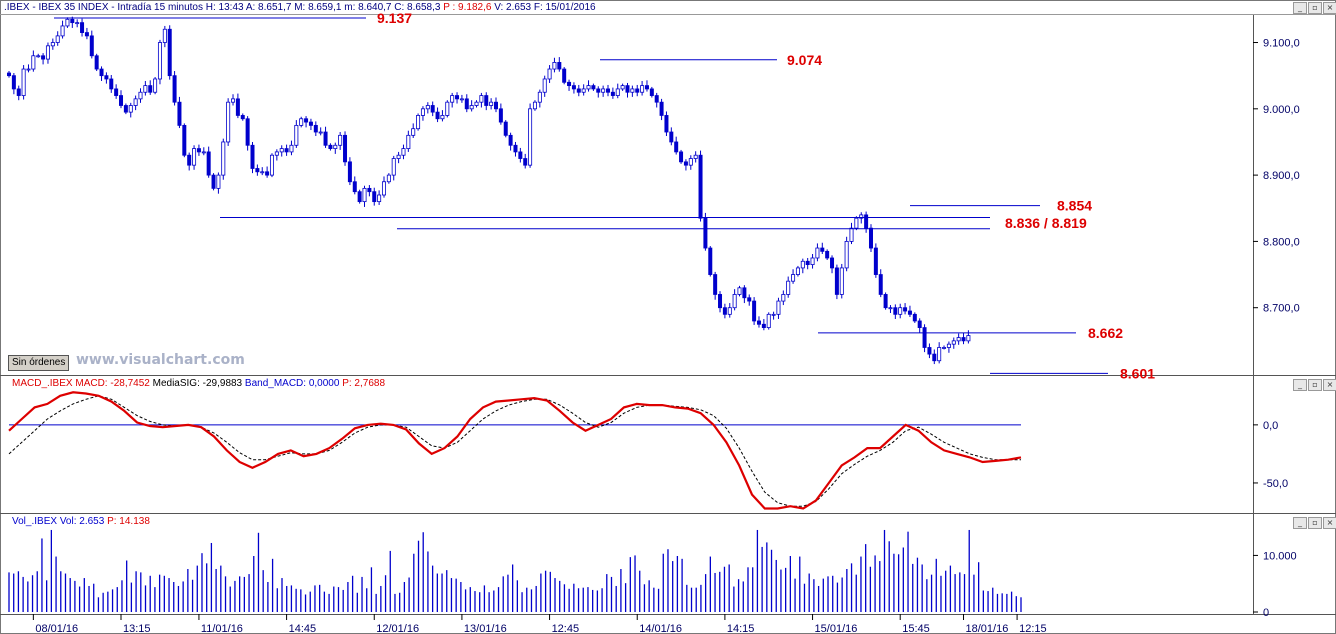 The height and width of the screenshot is (634, 1336). Describe the element at coordinates (82, 521) in the screenshot. I see `vol-header-value: Vol: 2.653` at that location.